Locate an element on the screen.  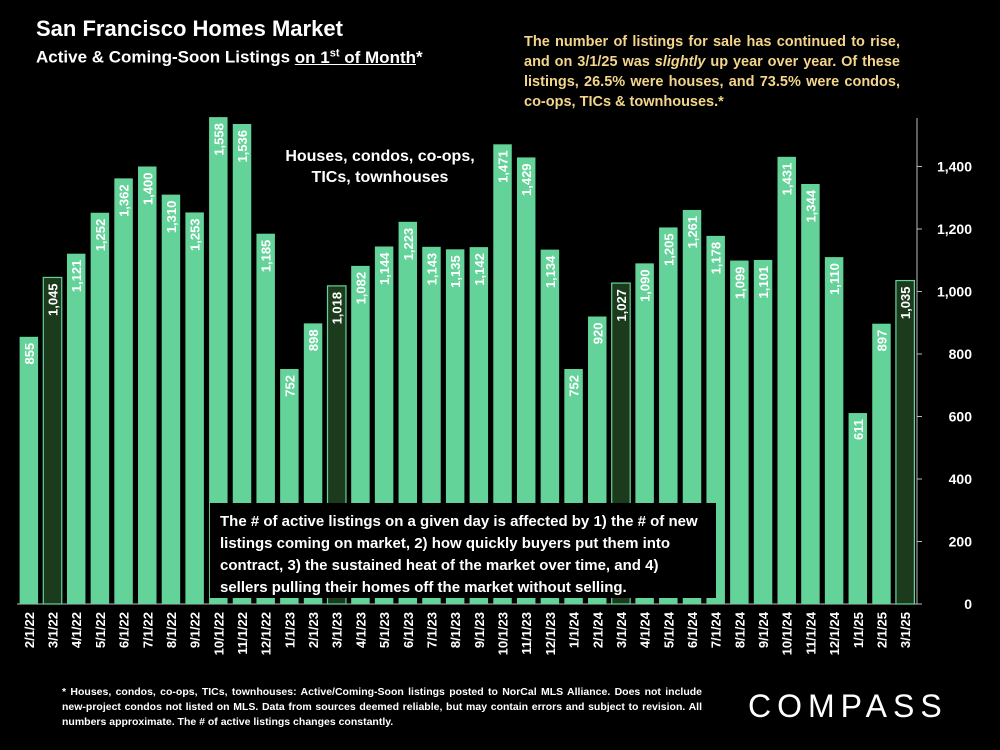
data-label: 1,223 is located at coordinates (408, 244).